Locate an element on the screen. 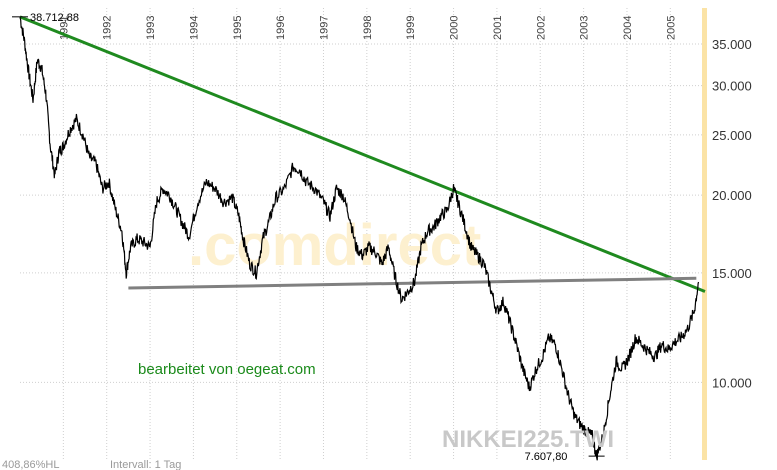 Image resolution: width=777 pixels, height=470 pixels. year-label: 1997 is located at coordinates (324, 28).